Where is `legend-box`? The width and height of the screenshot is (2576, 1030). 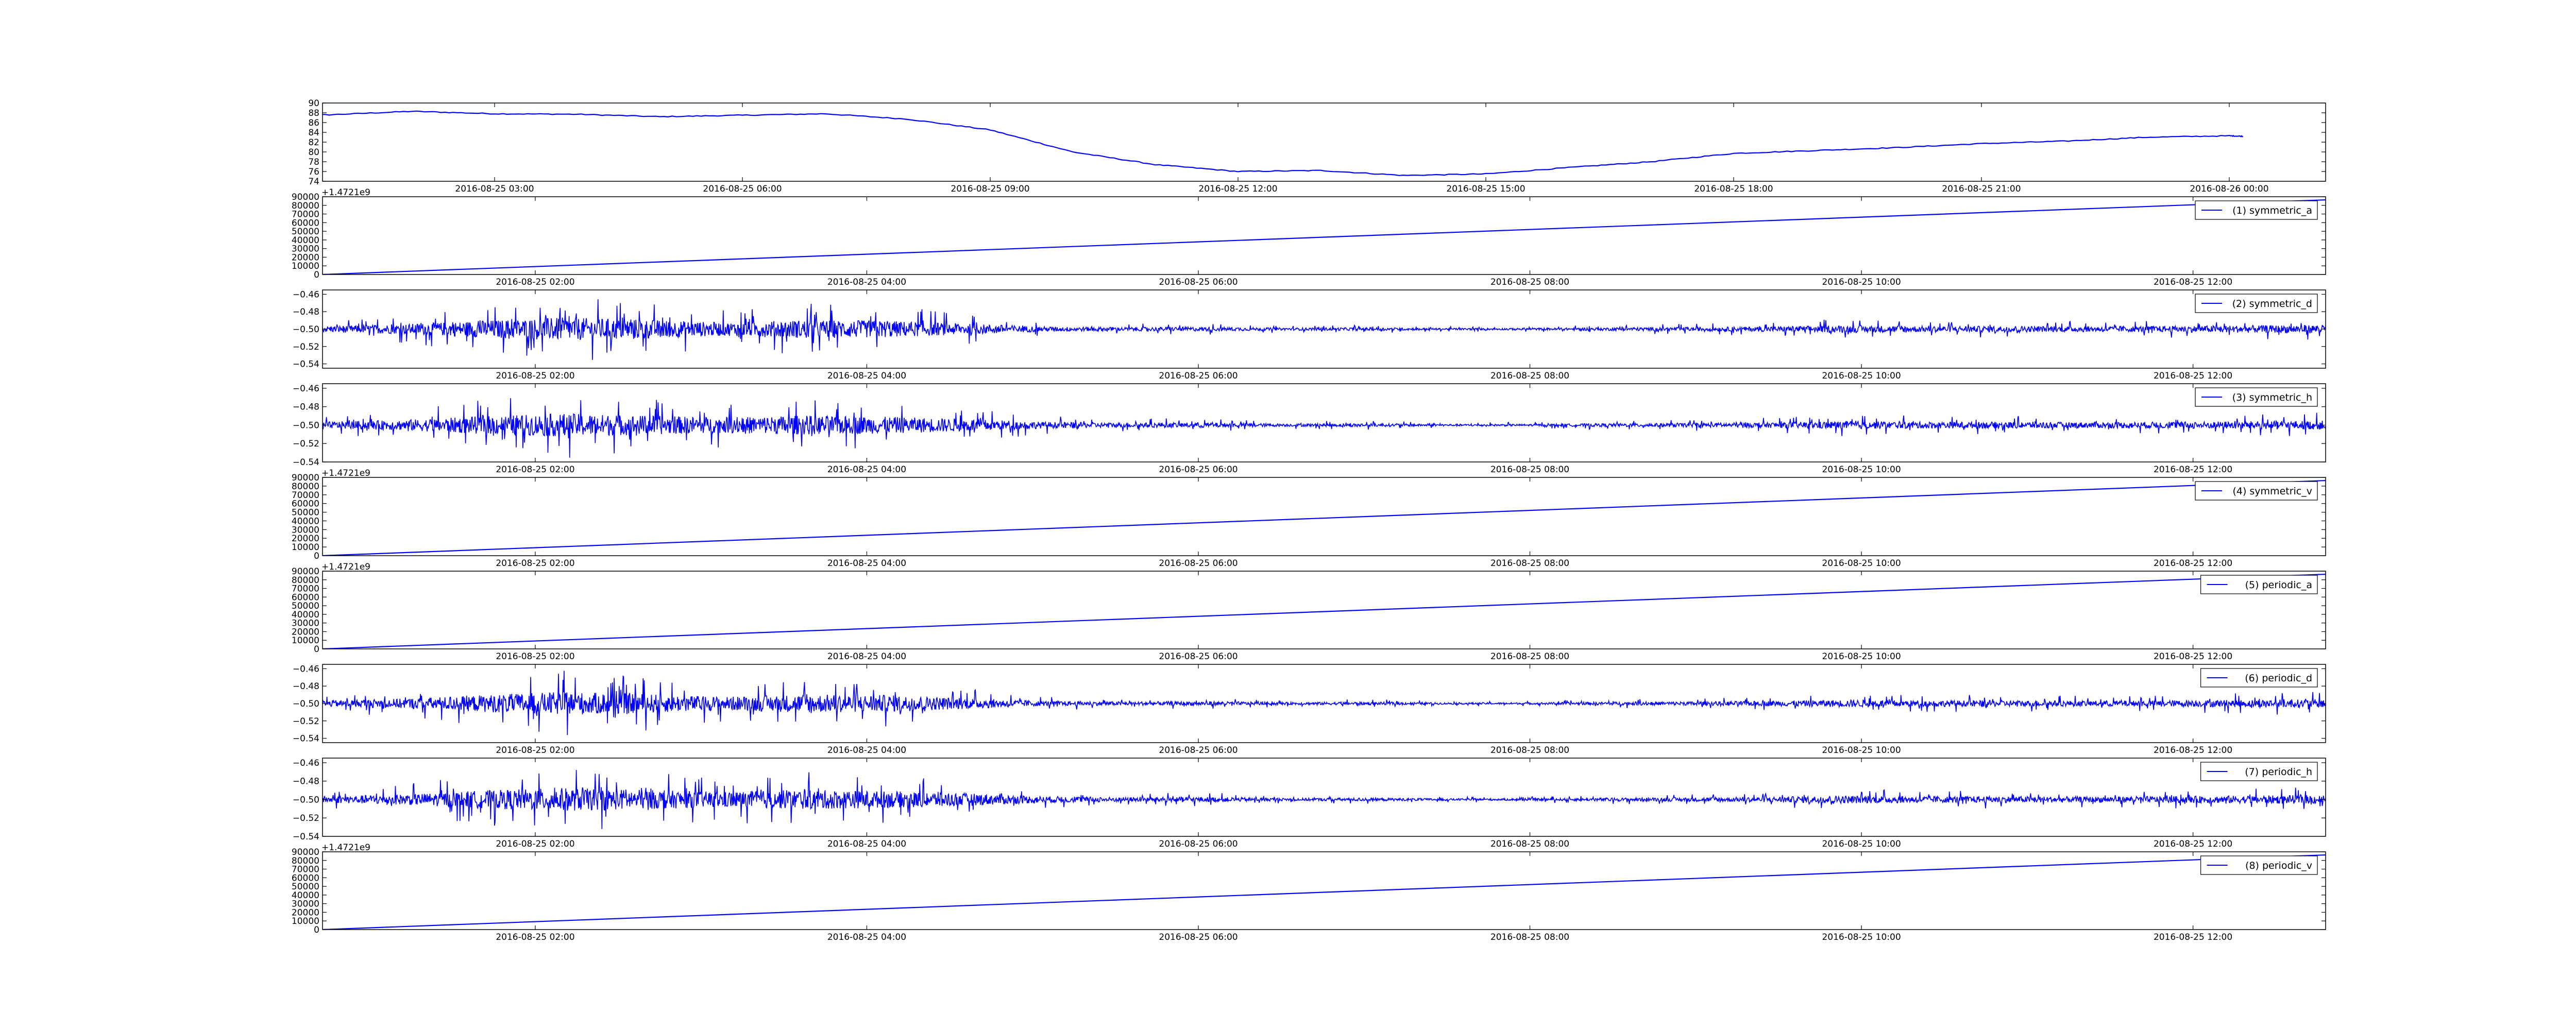 legend-box is located at coordinates (2256, 491).